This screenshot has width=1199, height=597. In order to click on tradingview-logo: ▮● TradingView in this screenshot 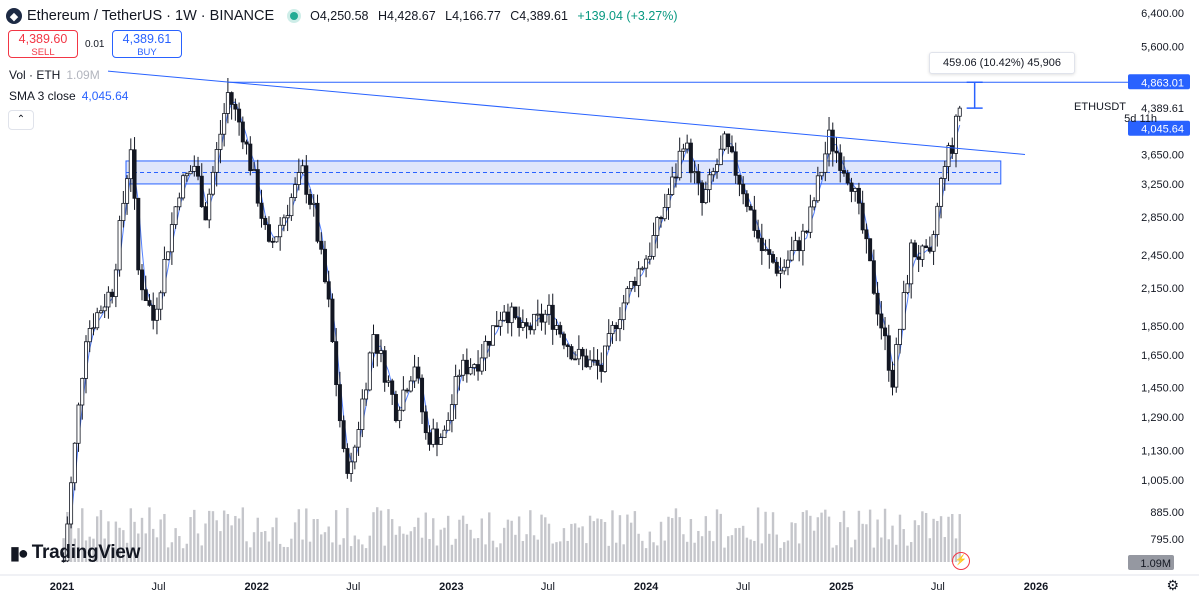, I will do `click(75, 553)`.